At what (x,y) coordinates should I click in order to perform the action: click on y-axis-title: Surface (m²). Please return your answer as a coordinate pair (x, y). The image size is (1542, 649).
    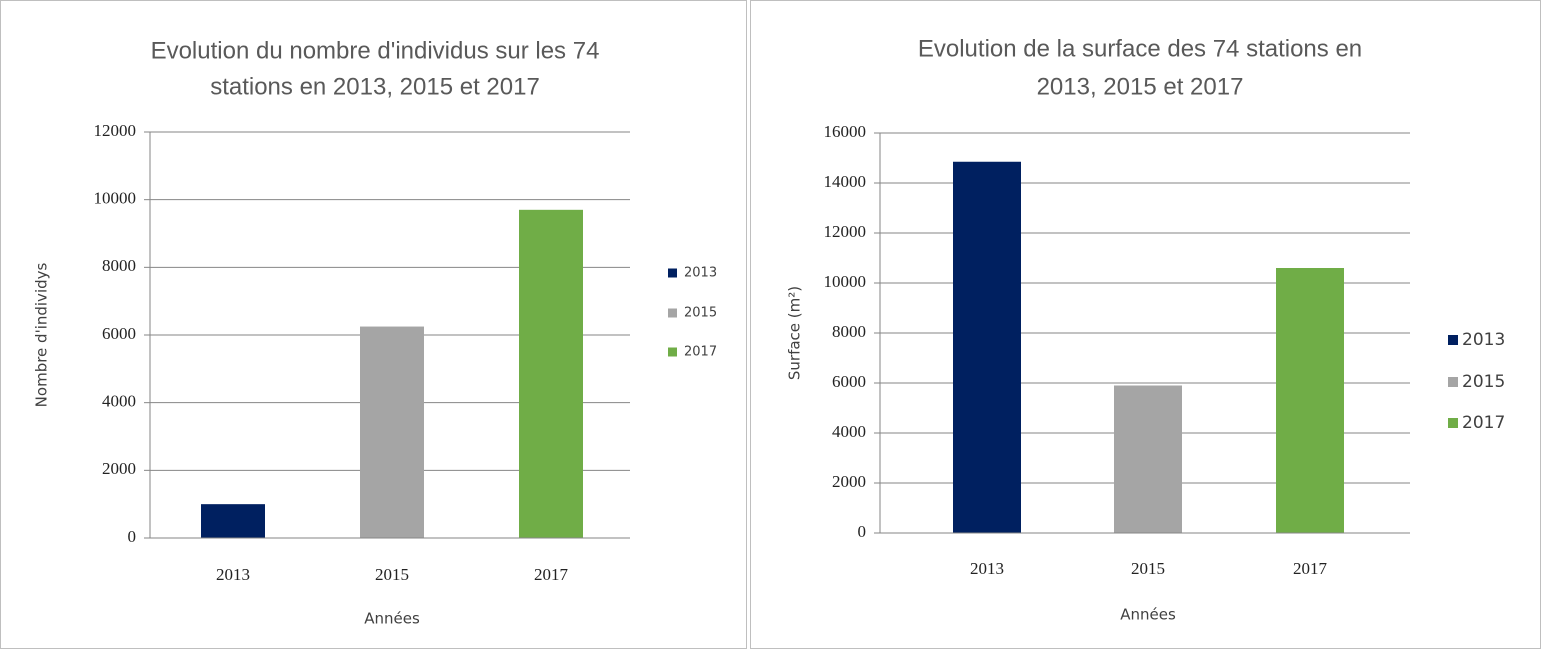
    Looking at the image, I should click on (795, 333).